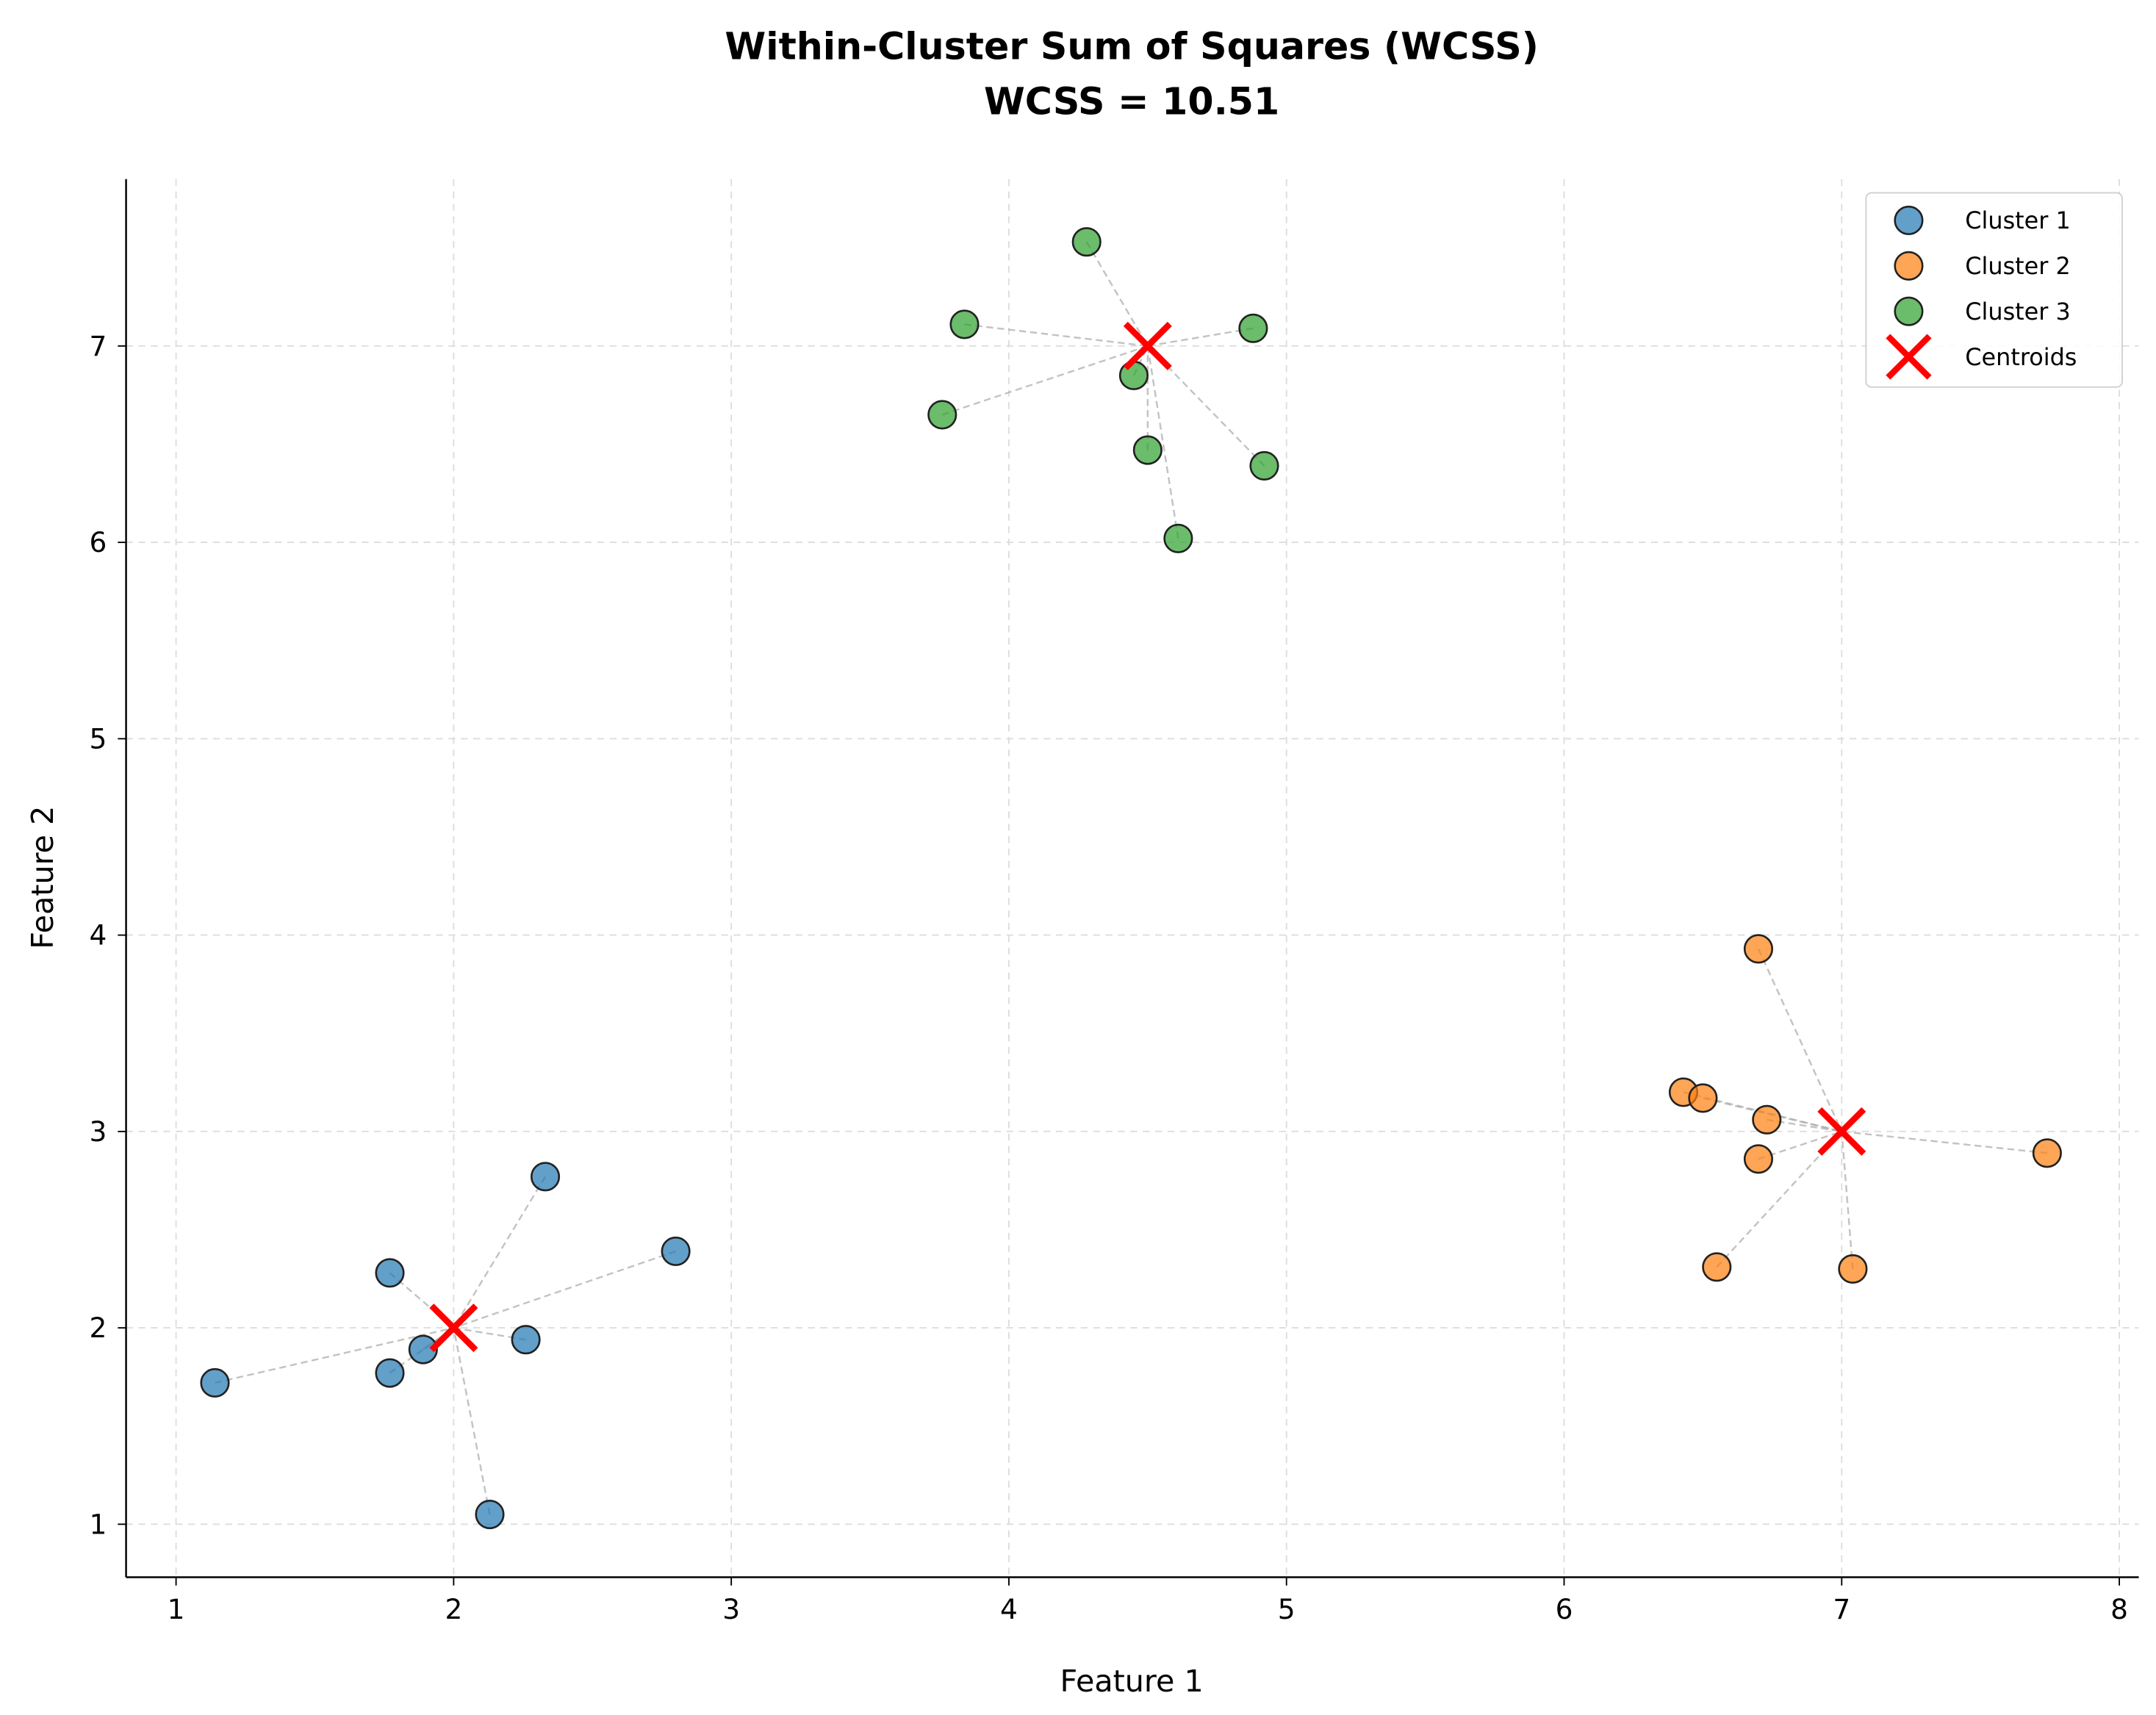 The height and width of the screenshot is (1715, 2156). I want to click on x-tick-label: 4, so click(1009, 1609).